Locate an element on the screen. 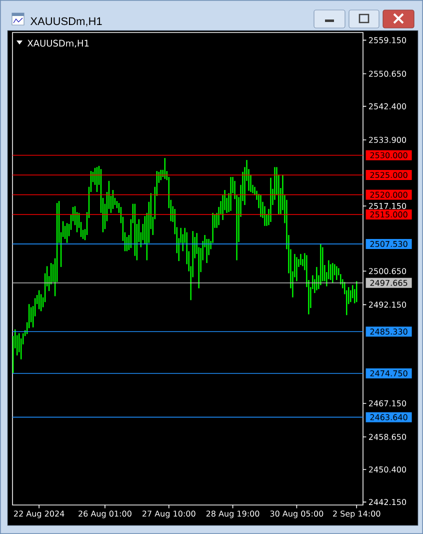 This screenshot has width=423, height=534. y-tick-label: 2542.400 is located at coordinates (387, 106).